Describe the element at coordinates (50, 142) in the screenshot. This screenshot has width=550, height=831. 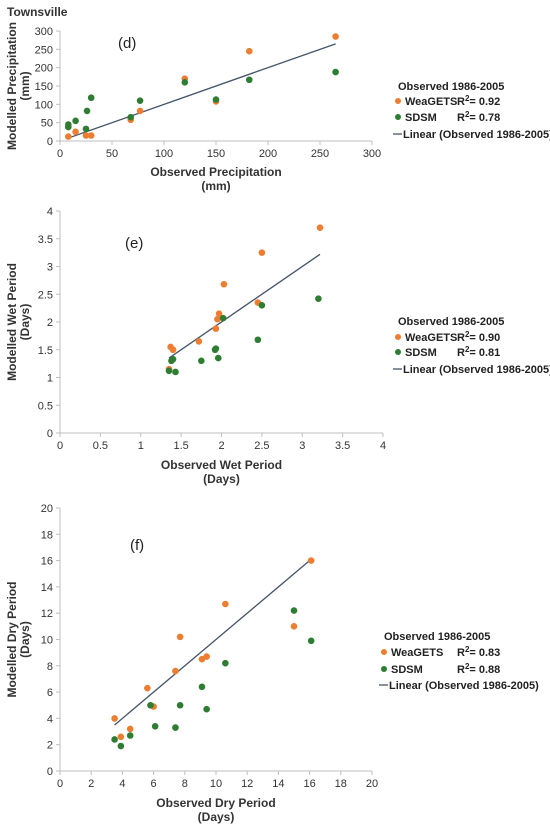
I see `y-tick-label: 0` at that location.